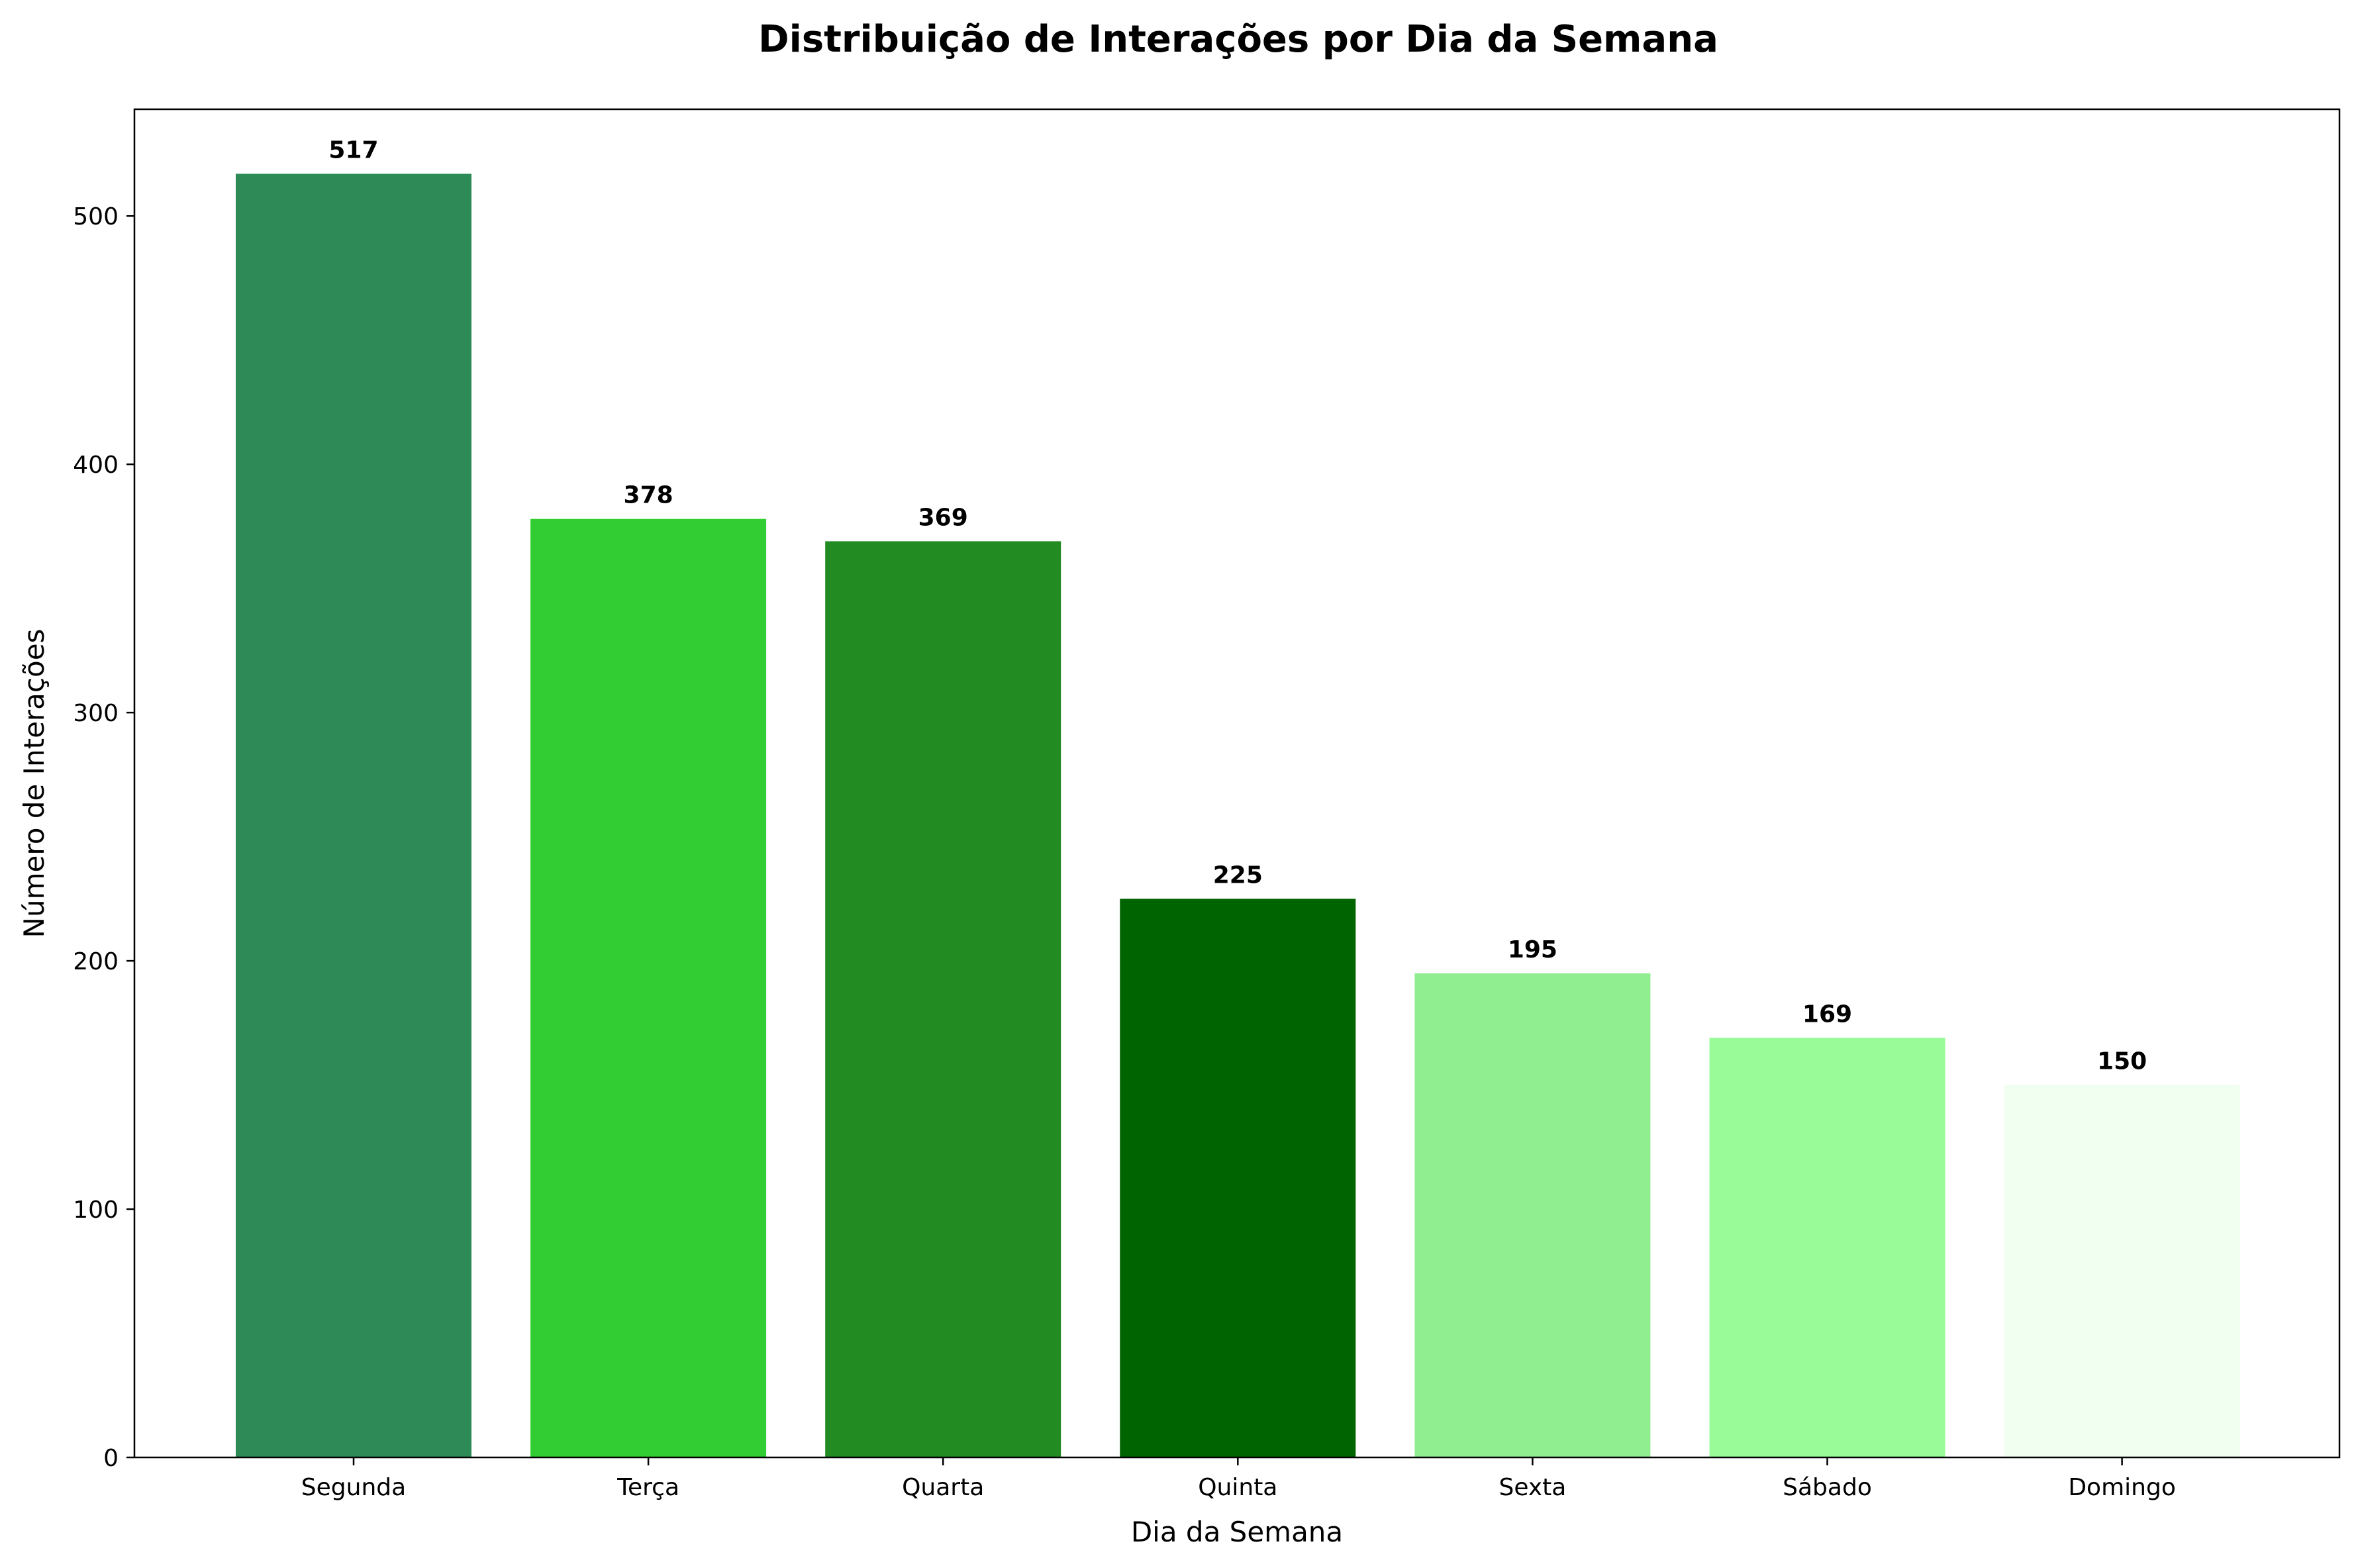 The height and width of the screenshot is (1568, 2360). What do you see at coordinates (2122, 1061) in the screenshot?
I see `value-label-domingo: 150` at bounding box center [2122, 1061].